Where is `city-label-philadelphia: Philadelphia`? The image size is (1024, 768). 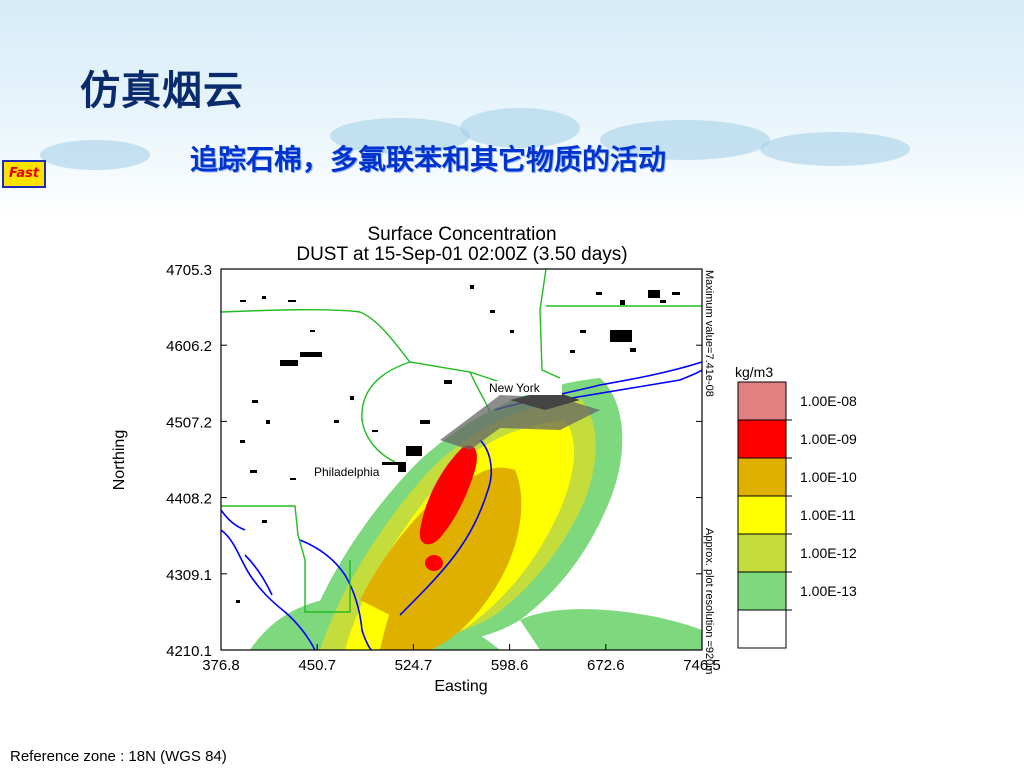 city-label-philadelphia: Philadelphia is located at coordinates (347, 472).